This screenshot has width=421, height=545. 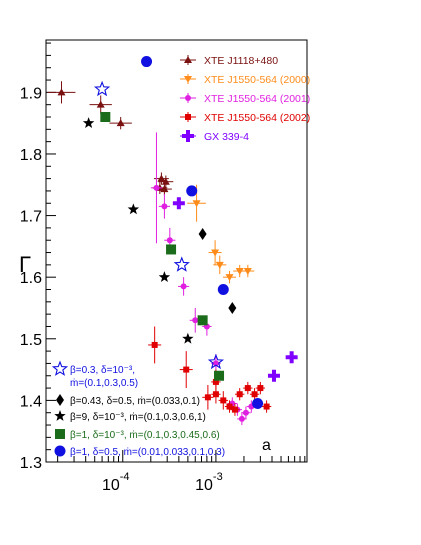 What do you see at coordinates (257, 99) in the screenshot?
I see `legend-label: XTE J1550-564 (2001)` at bounding box center [257, 99].